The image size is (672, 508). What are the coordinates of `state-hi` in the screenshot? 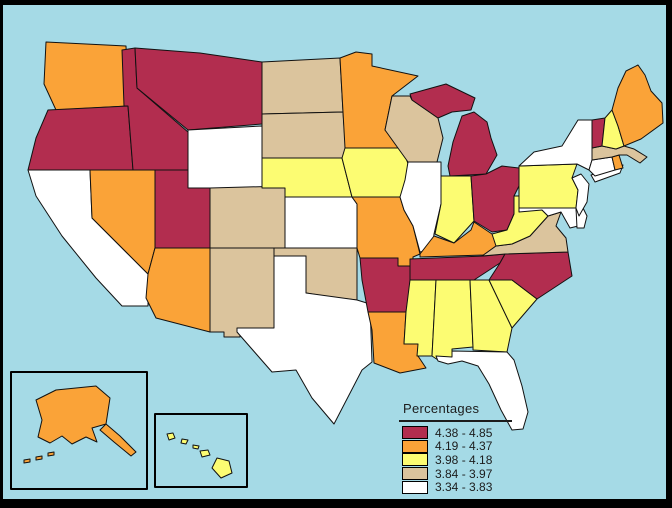 It's located at (199, 455).